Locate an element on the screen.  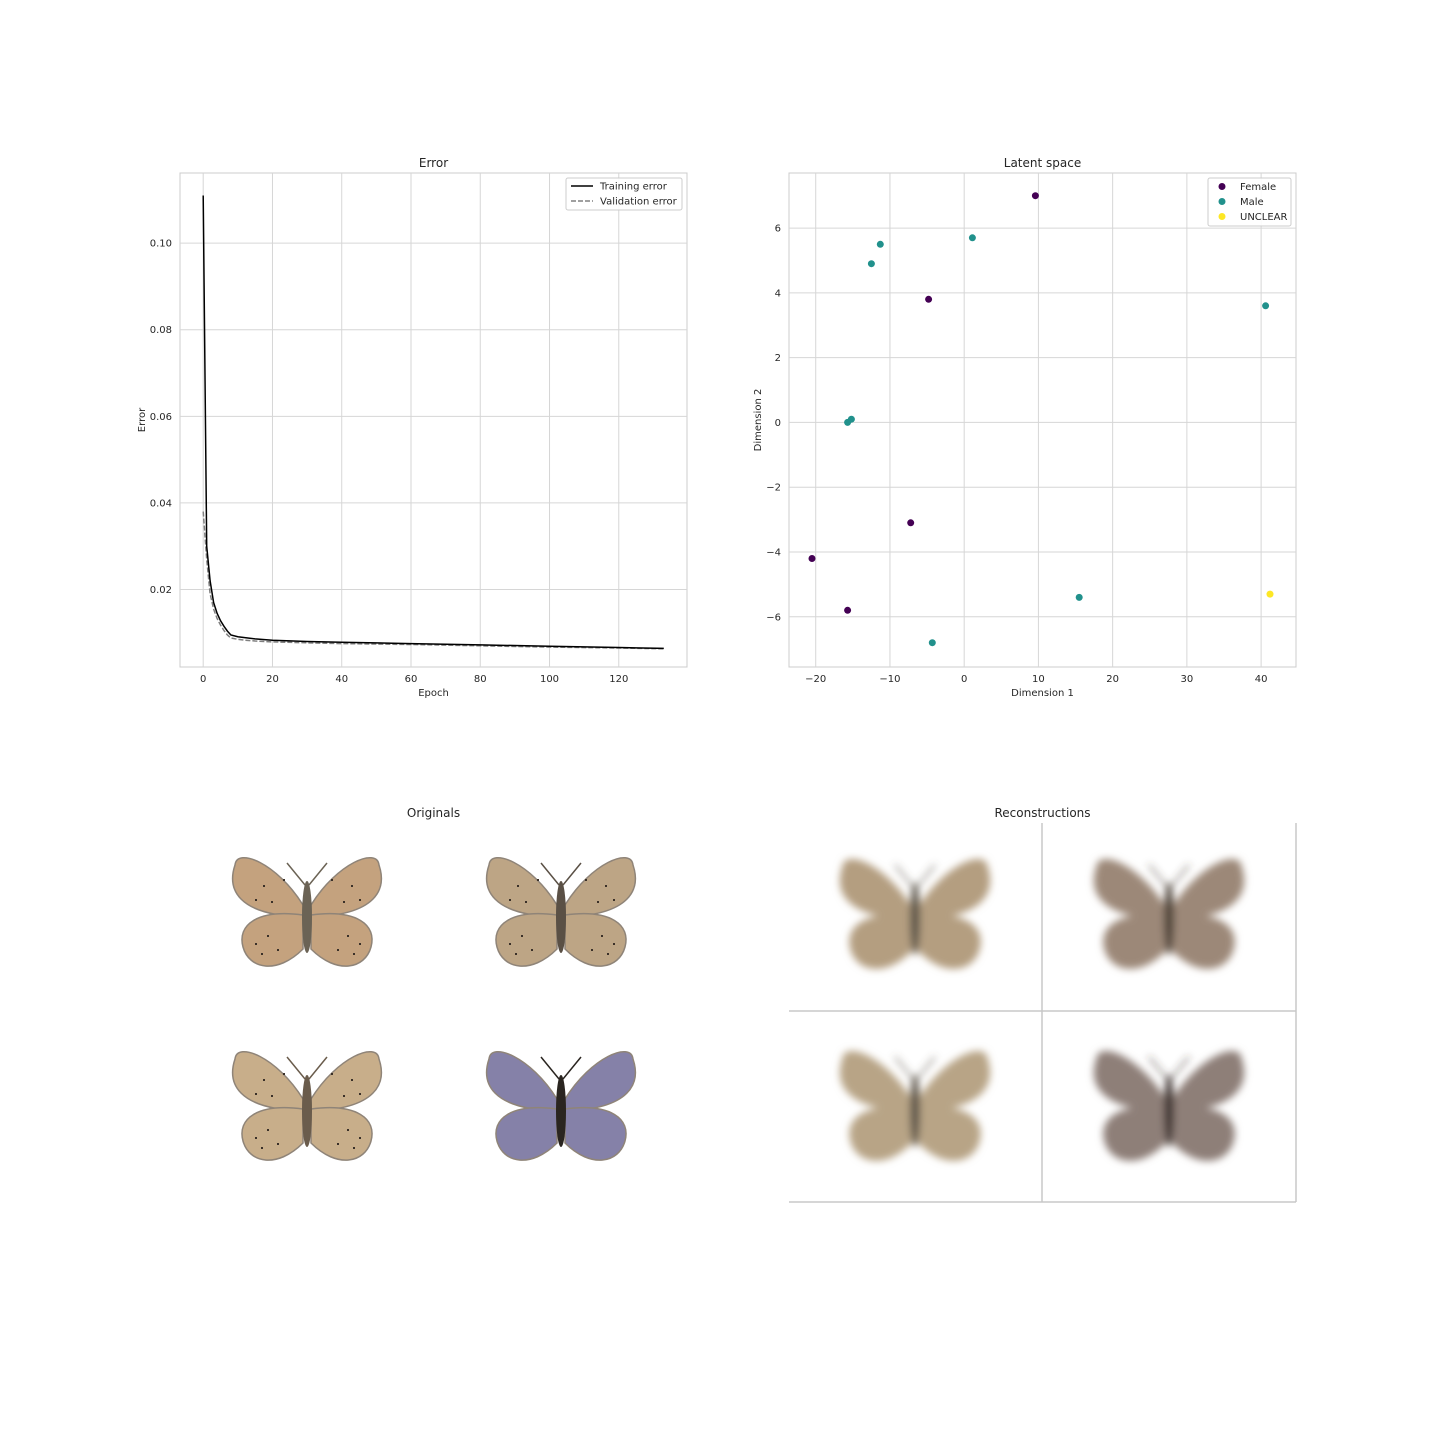
error-chart-legend: Training error Validation error is located at coordinates (624, 194).